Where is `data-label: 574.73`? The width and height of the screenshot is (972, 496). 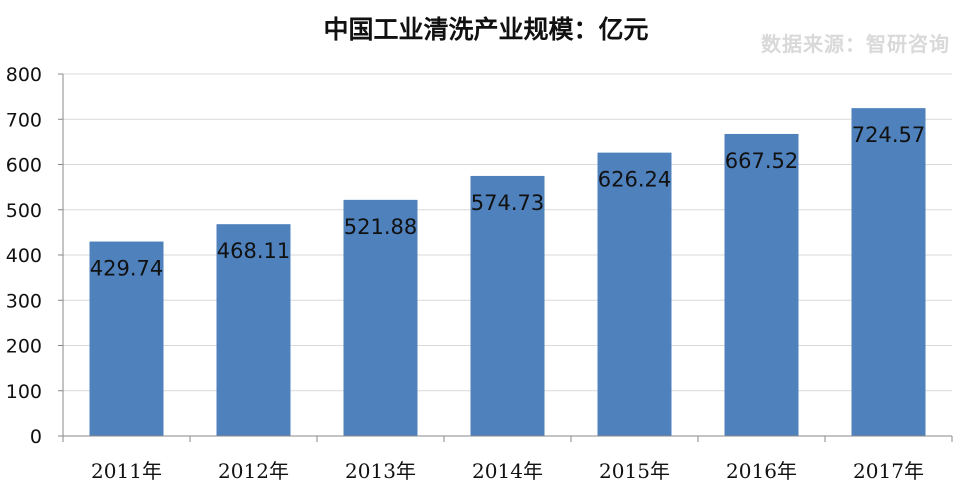 data-label: 574.73 is located at coordinates (507, 203).